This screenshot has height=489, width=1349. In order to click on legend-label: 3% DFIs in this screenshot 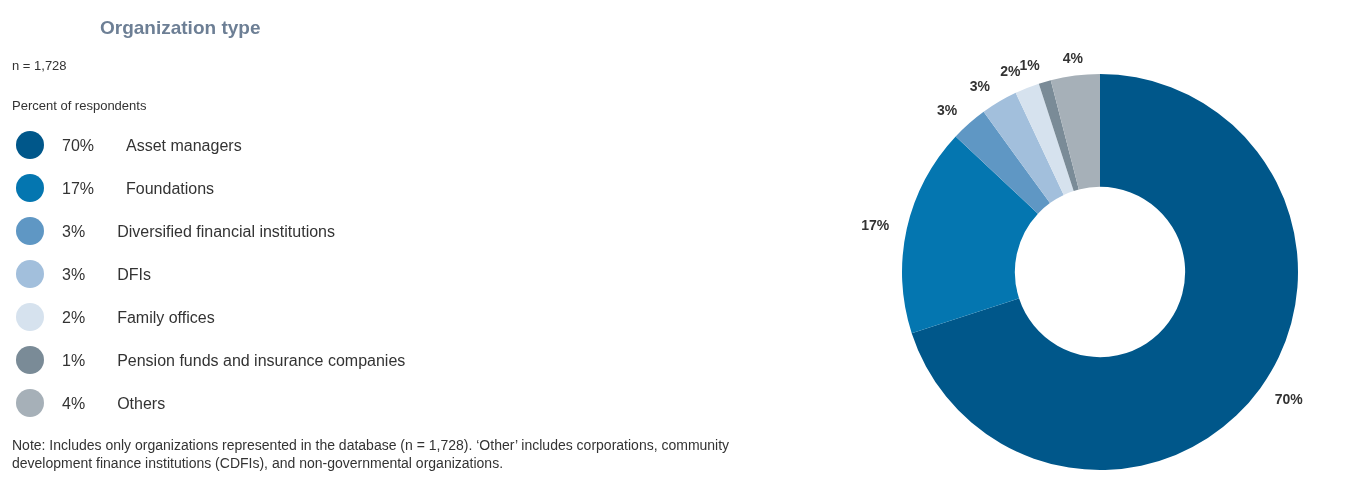, I will do `click(106, 274)`.